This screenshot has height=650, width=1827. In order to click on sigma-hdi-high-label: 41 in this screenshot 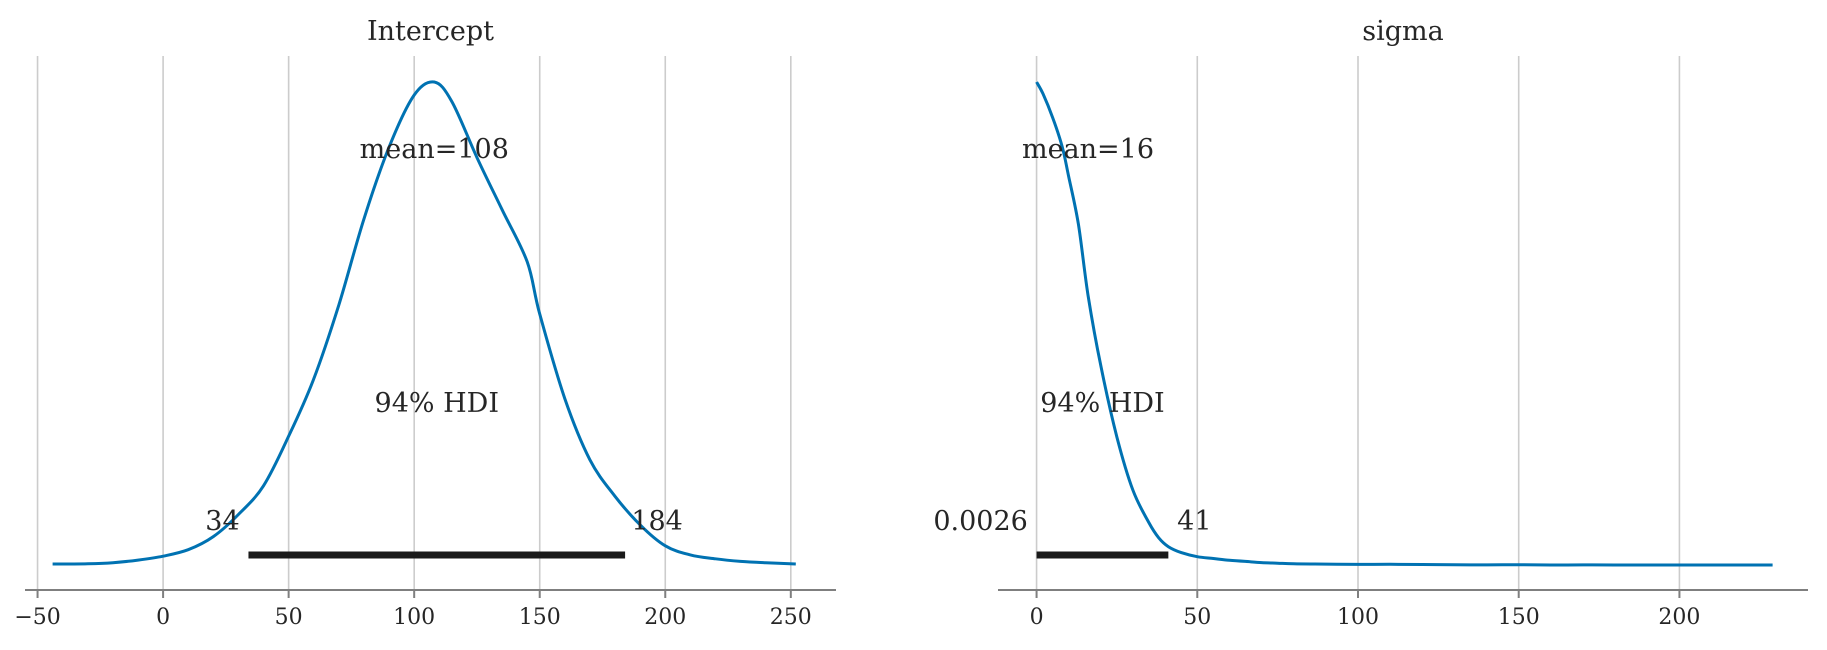, I will do `click(1194, 521)`.